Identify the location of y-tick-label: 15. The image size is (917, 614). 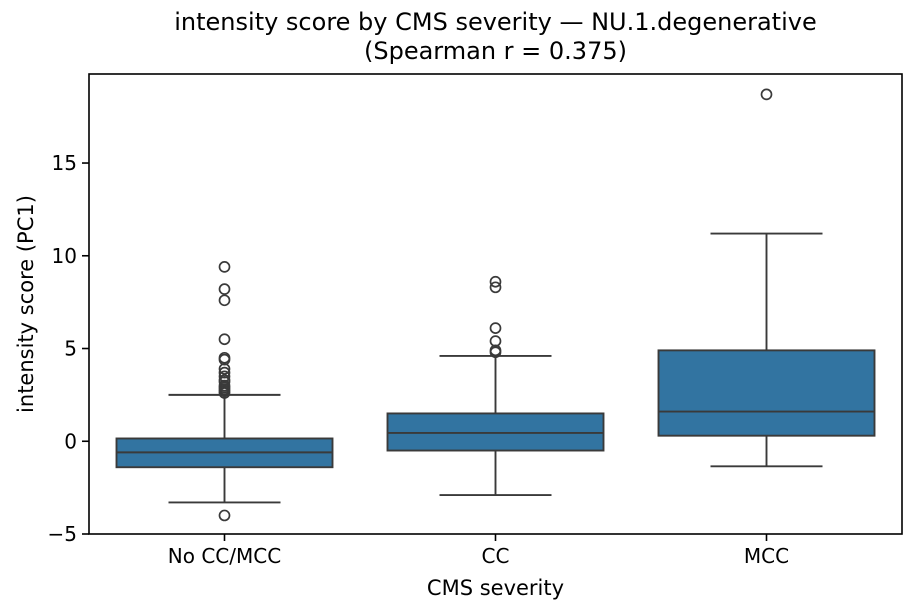
(64, 163).